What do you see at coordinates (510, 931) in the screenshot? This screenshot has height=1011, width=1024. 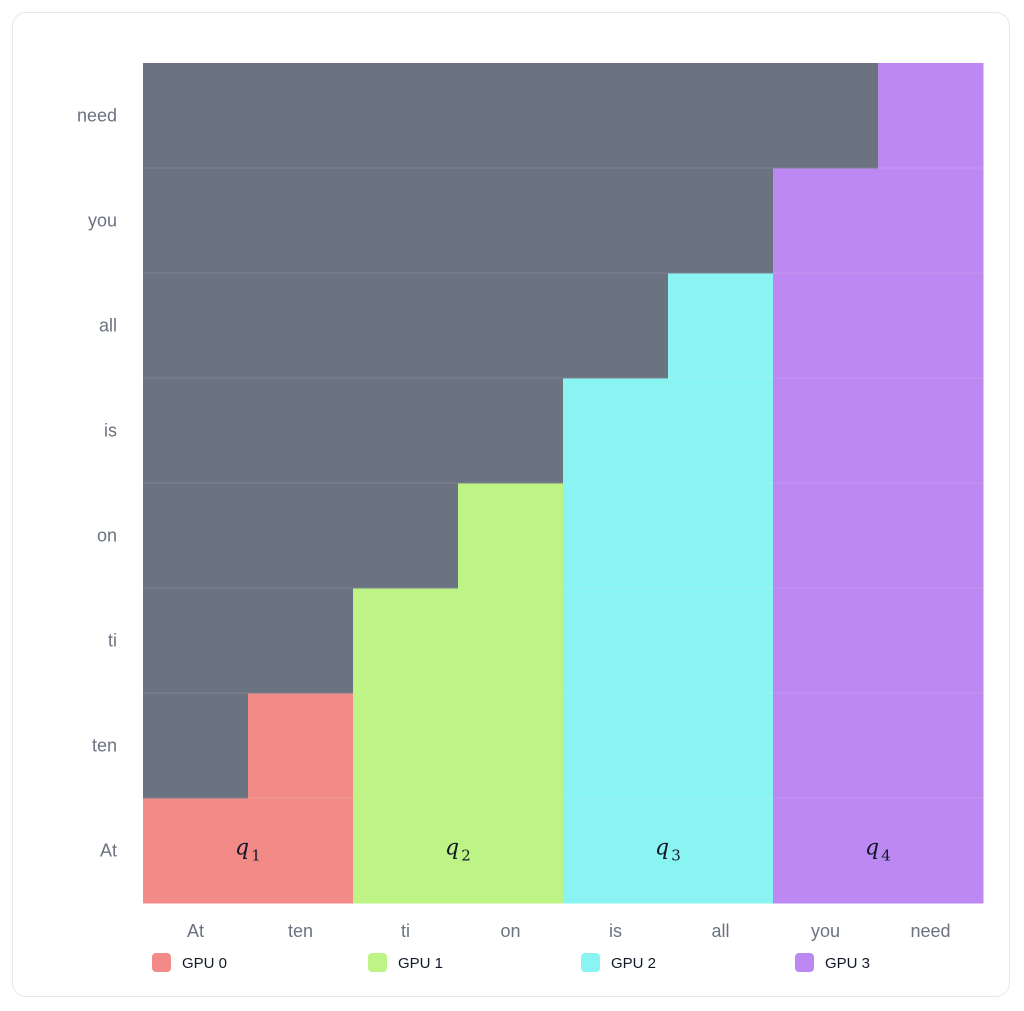 I see `x-tick-label: on` at bounding box center [510, 931].